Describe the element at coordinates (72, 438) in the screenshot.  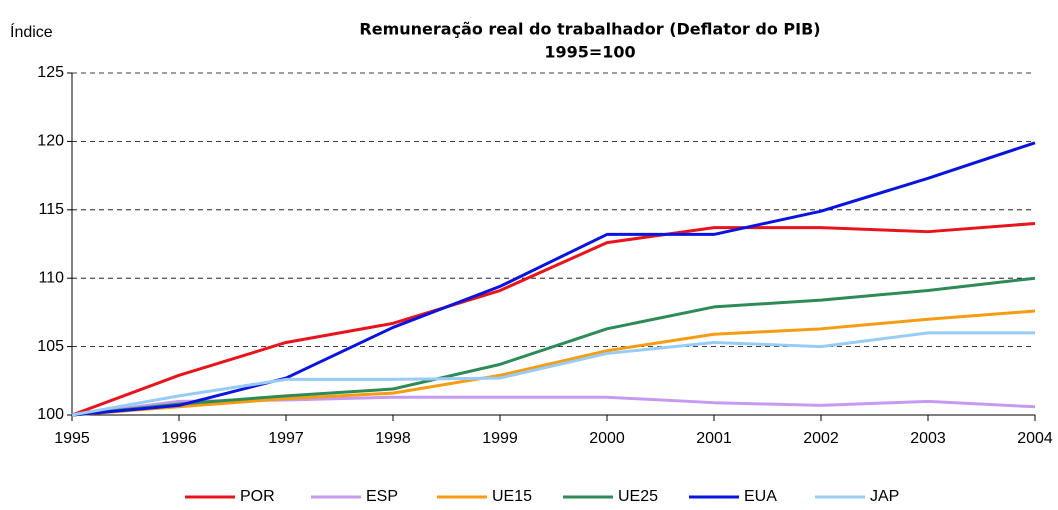
I see `x-tick-label: 1995` at that location.